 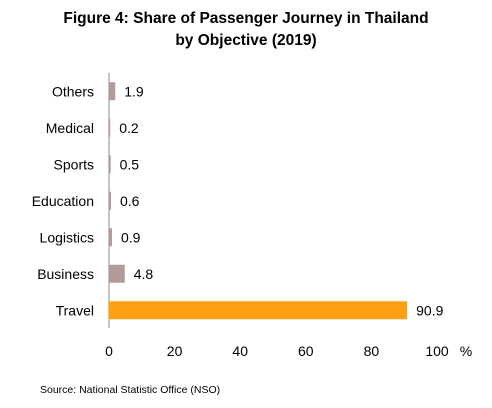 I want to click on x-tick-label: 0, so click(x=109, y=351).